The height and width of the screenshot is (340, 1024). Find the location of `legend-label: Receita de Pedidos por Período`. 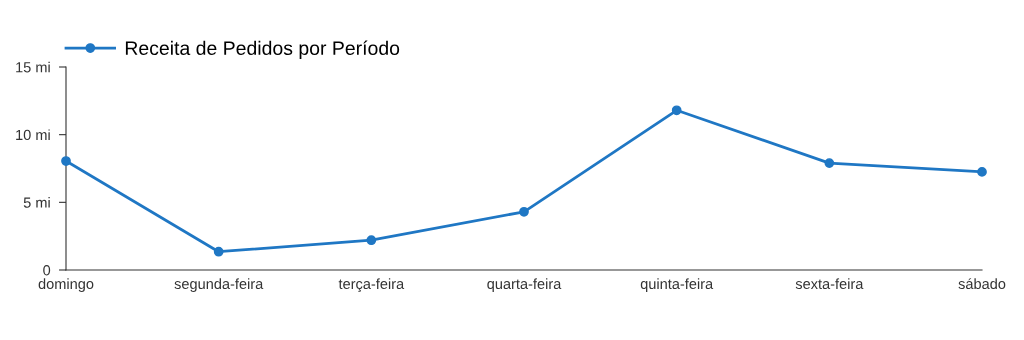

legend-label: Receita de Pedidos por Período is located at coordinates (262, 49).